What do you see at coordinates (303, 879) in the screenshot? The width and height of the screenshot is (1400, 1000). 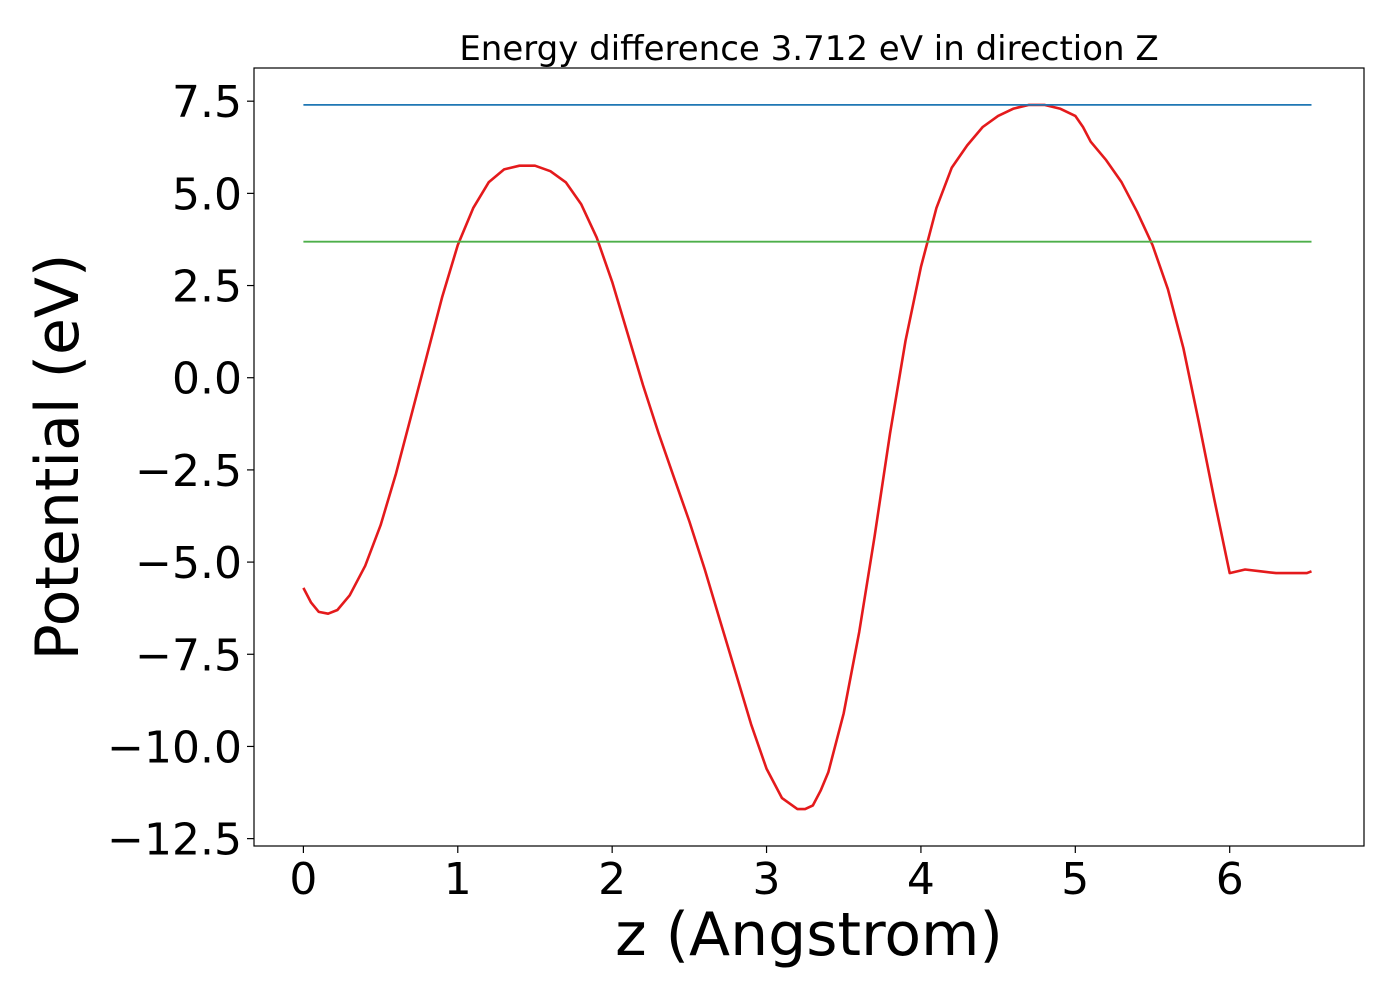 I see `x-tick-label: 0` at bounding box center [303, 879].